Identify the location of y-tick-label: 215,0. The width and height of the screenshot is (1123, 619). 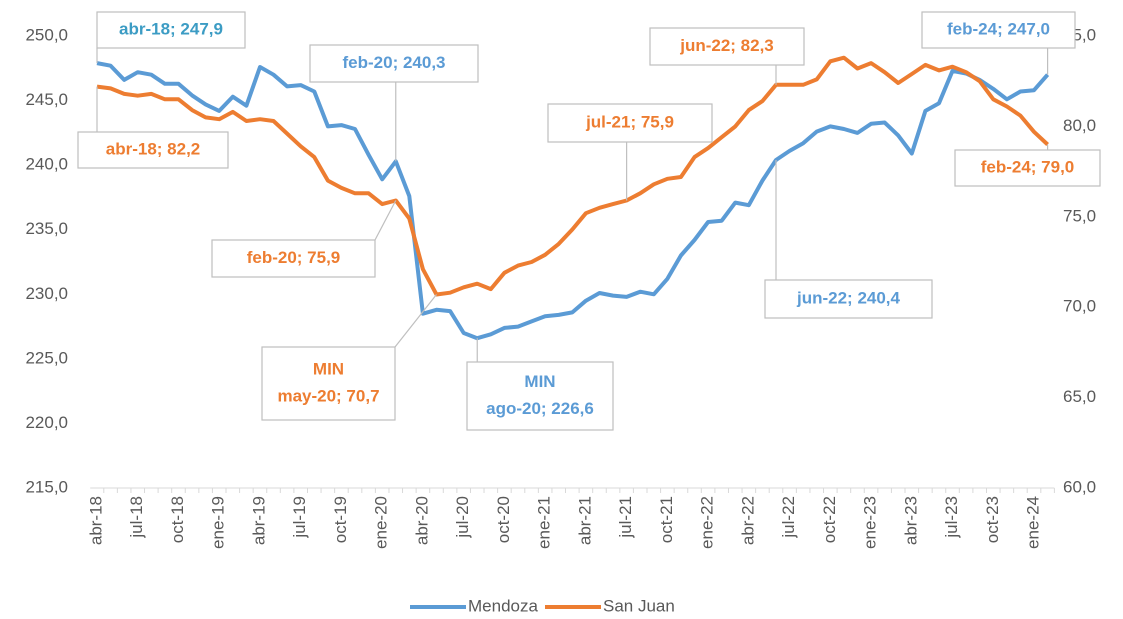
(46, 486).